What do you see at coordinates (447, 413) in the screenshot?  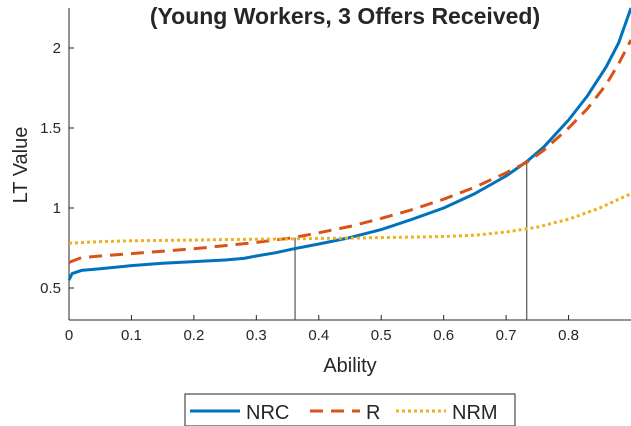 I see `legend-item-nrm: NRM` at bounding box center [447, 413].